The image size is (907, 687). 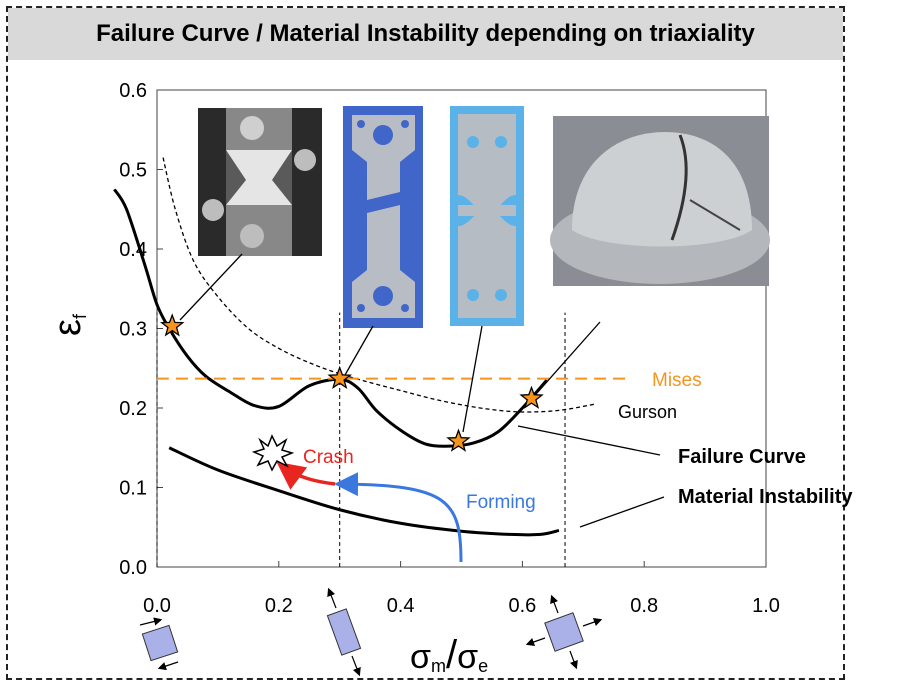 I want to click on y-tick-label: 0.4, so click(x=133, y=250).